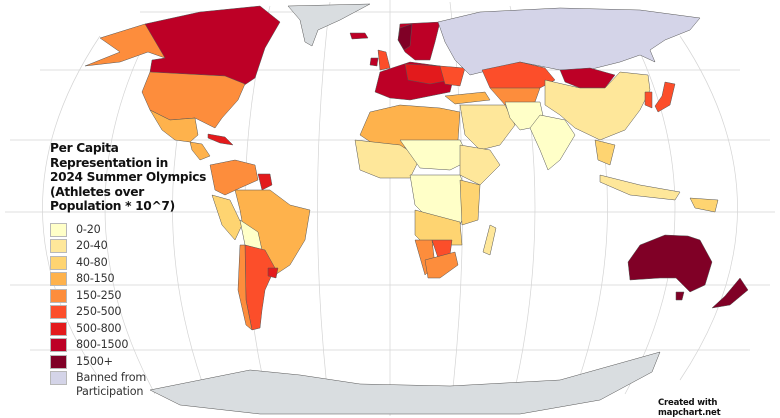 Image resolution: width=780 pixels, height=418 pixels. I want to click on south-africa, so click(441, 265).